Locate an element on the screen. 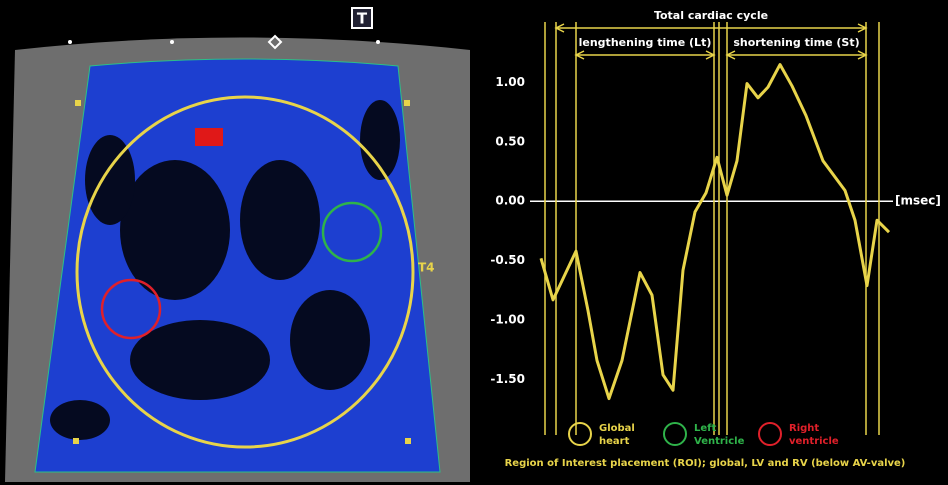  annotation-label: lengthening time (Lt) is located at coordinates (645, 42).